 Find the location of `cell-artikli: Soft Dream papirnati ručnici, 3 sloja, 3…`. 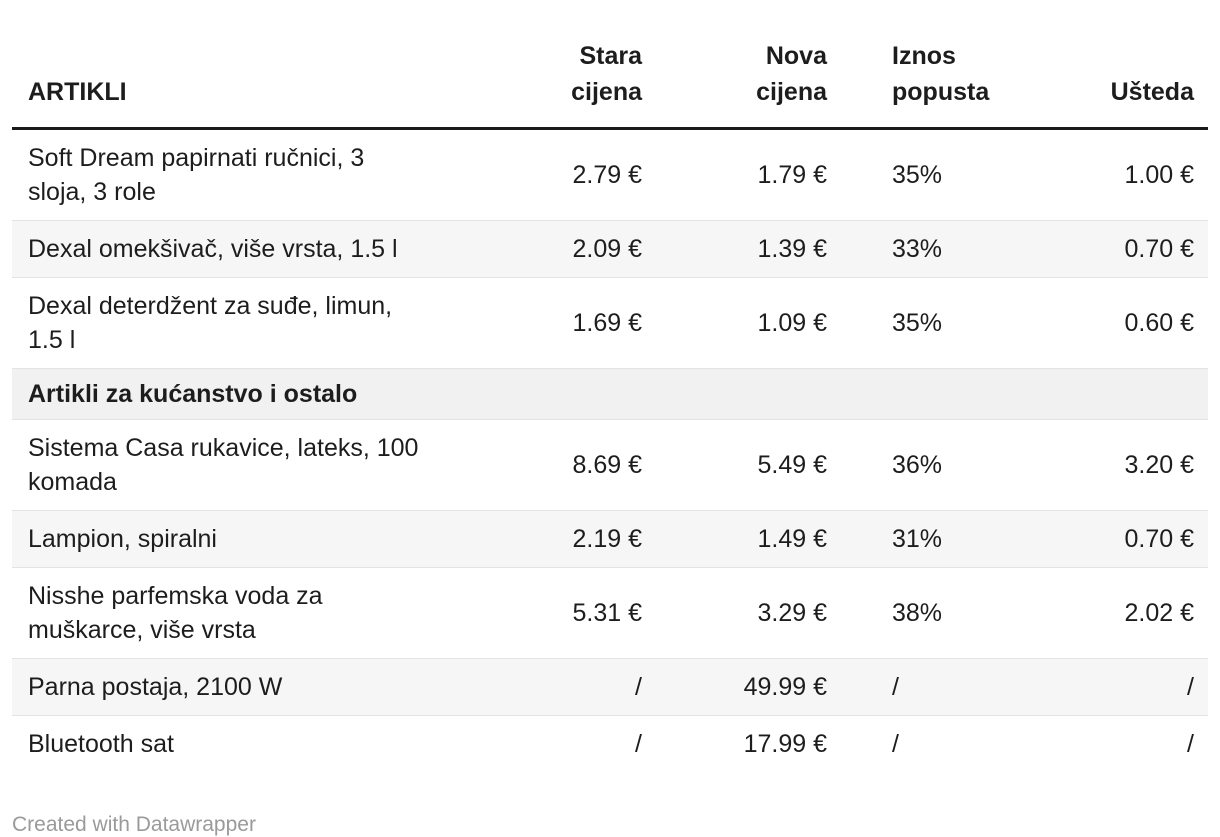

cell-artikli: Soft Dream papirnati ručnici, 3 sloja, 3… is located at coordinates (196, 175).